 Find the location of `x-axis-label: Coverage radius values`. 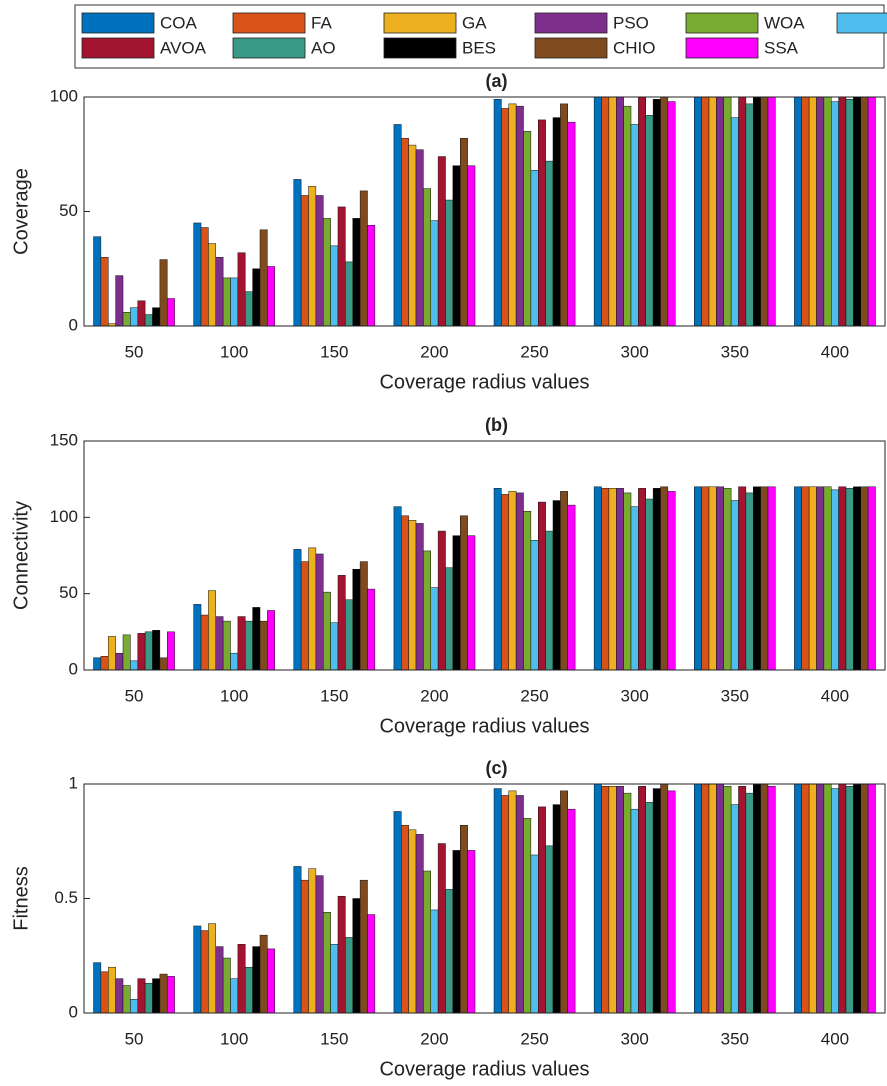

x-axis-label: Coverage radius values is located at coordinates (484, 1069).